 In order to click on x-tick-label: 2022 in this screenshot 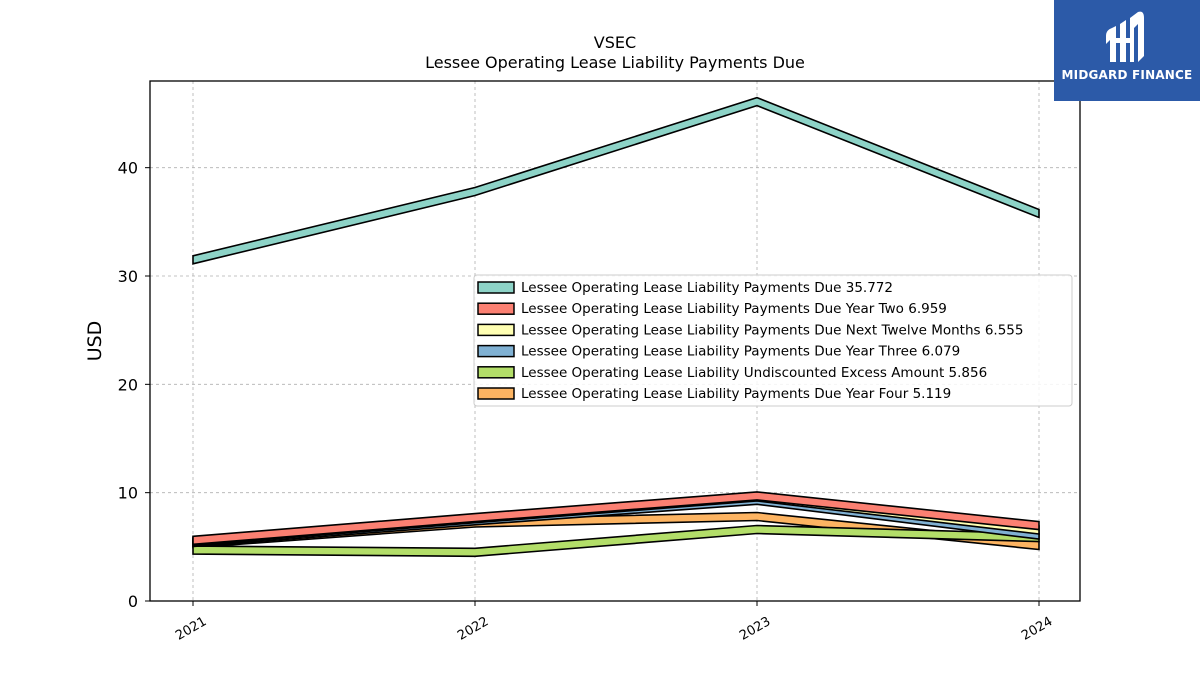, I will do `click(473, 629)`.